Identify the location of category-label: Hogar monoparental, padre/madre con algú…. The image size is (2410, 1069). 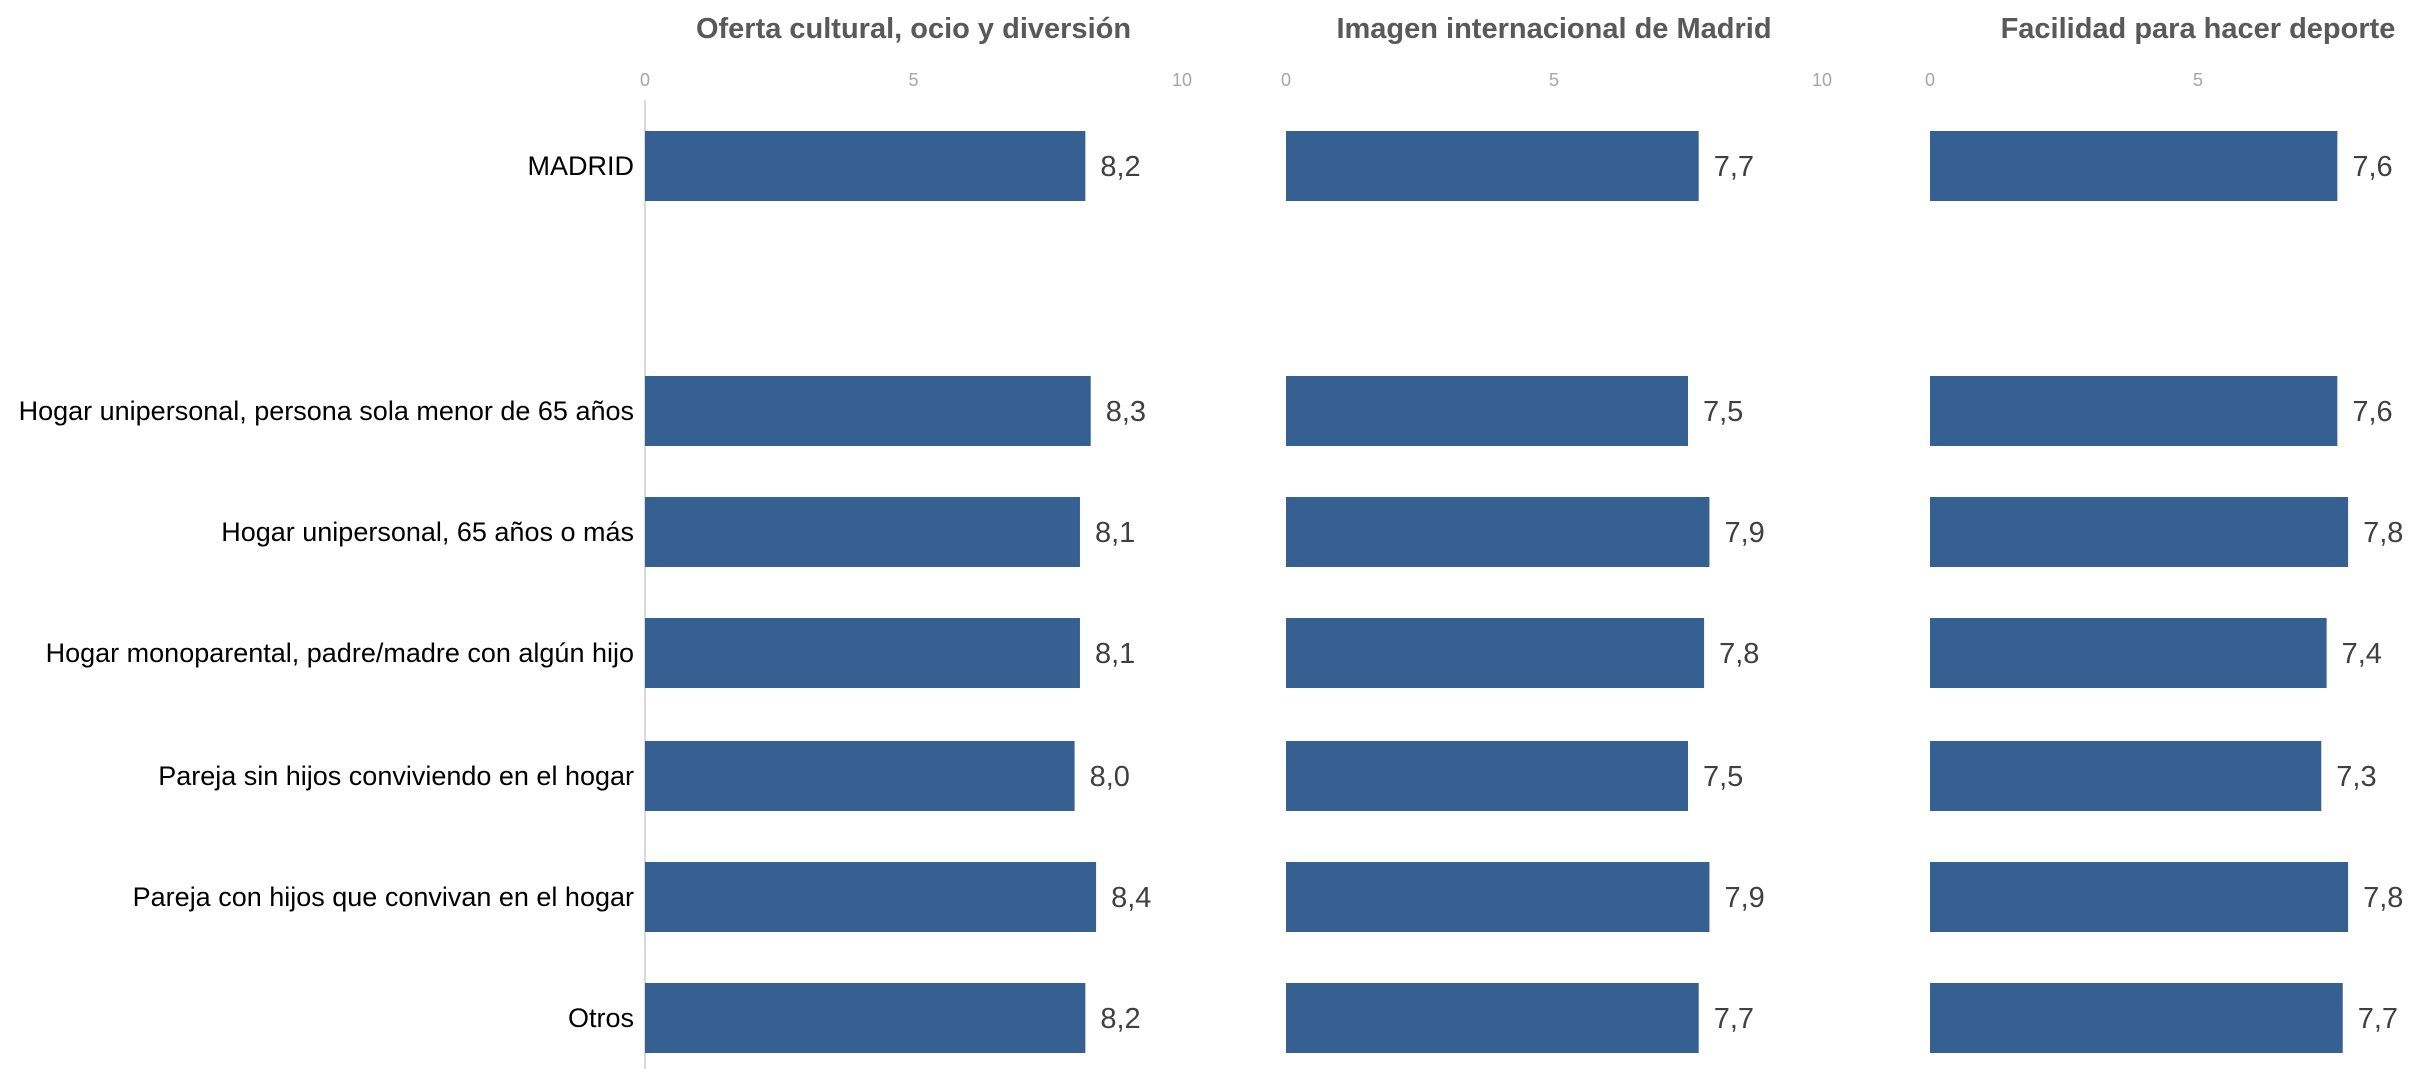
(340, 653).